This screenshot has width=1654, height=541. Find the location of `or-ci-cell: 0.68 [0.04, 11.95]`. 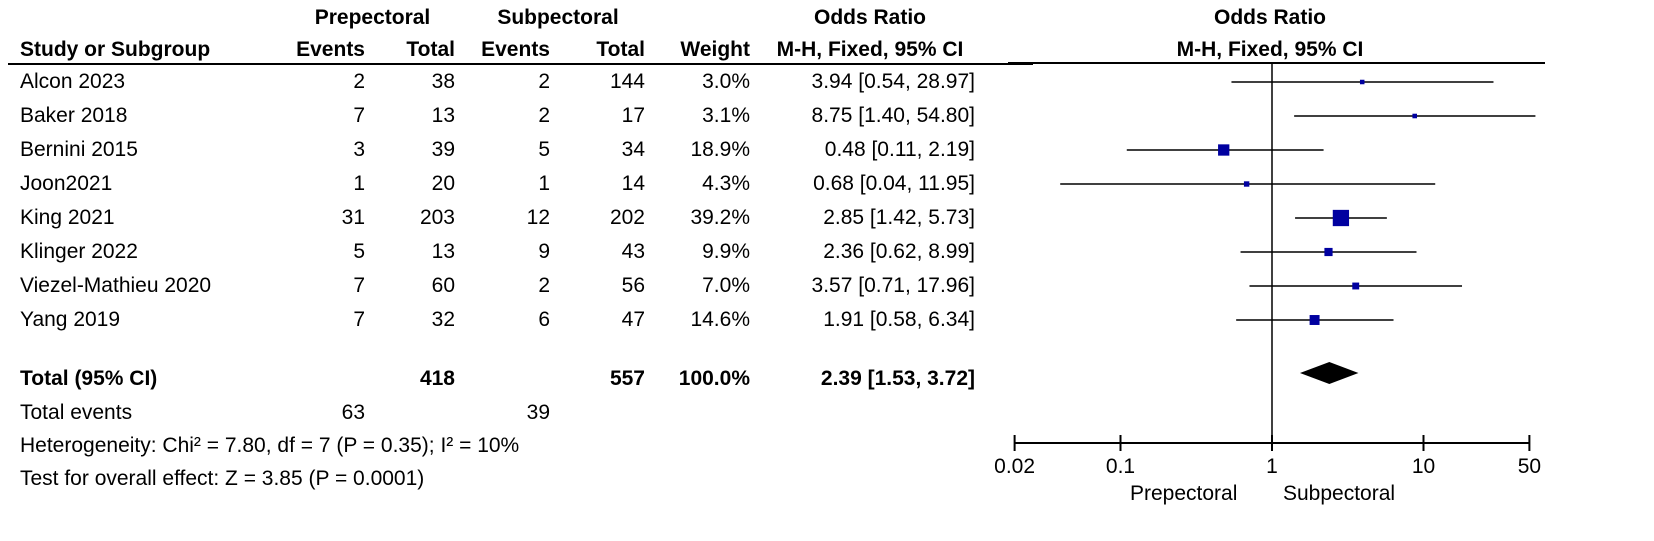

or-ci-cell: 0.68 [0.04, 11.95] is located at coordinates (894, 183).